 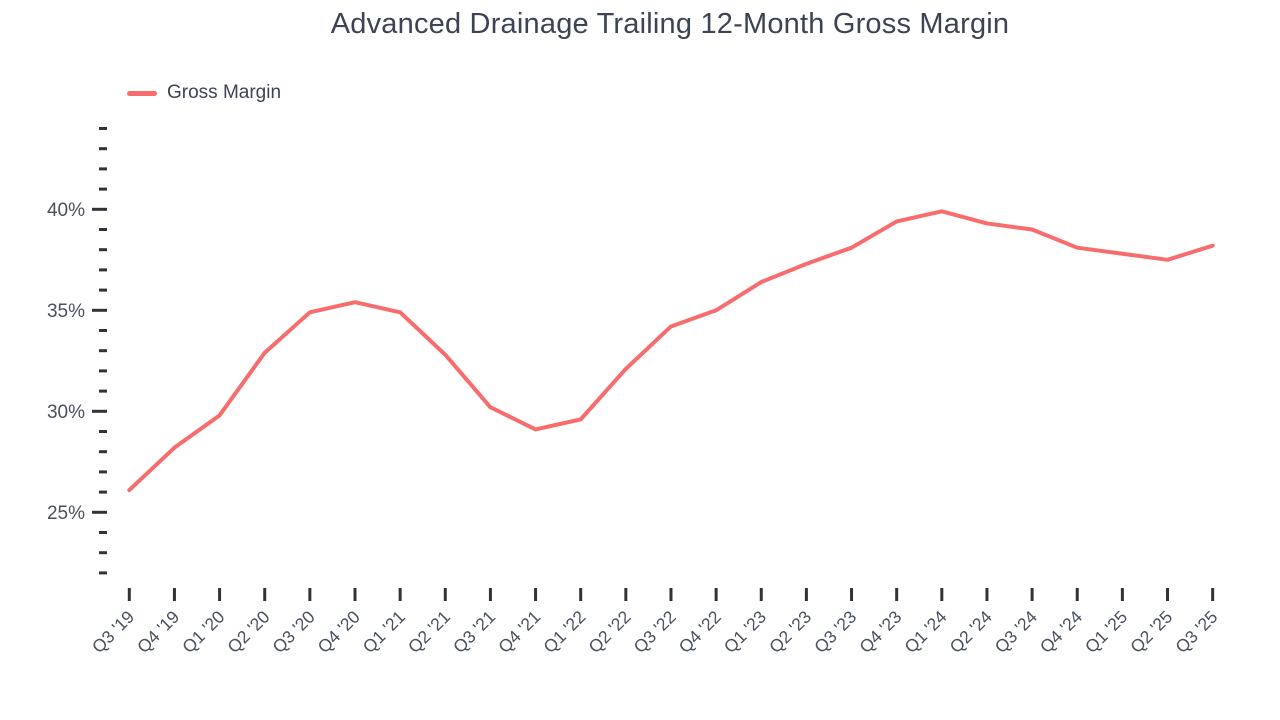 I want to click on legend-label: Gross Margin, so click(x=224, y=92).